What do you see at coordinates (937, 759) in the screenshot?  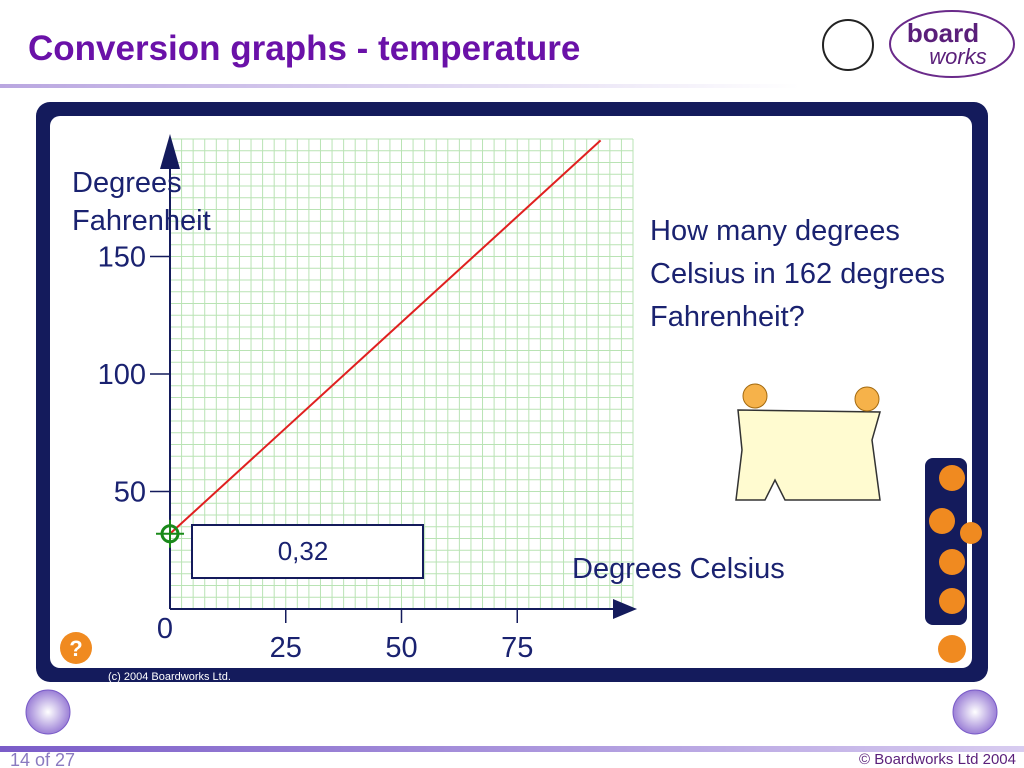 I see `footer-copyright: © Boardworks Ltd 2004` at bounding box center [937, 759].